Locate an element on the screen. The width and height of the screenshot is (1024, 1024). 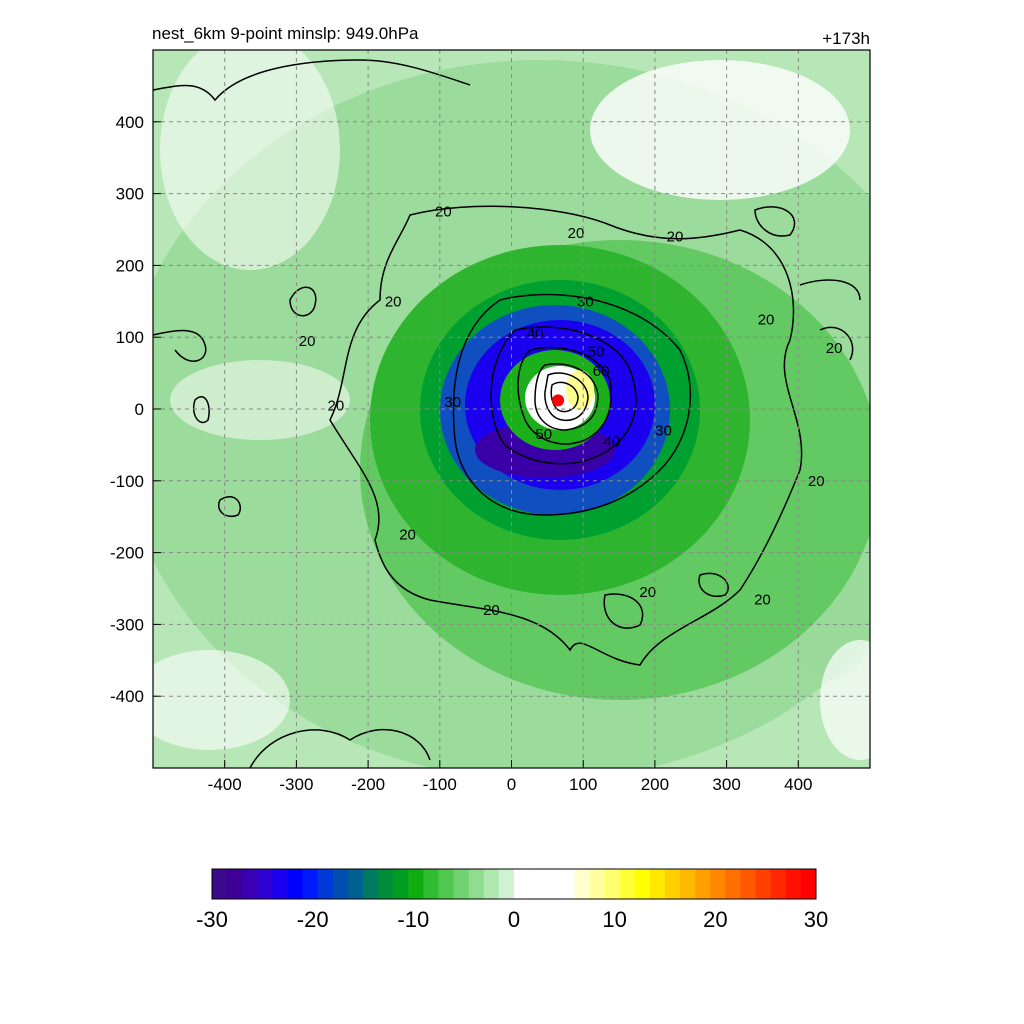
contour-inner-b is located at coordinates (564, 397).